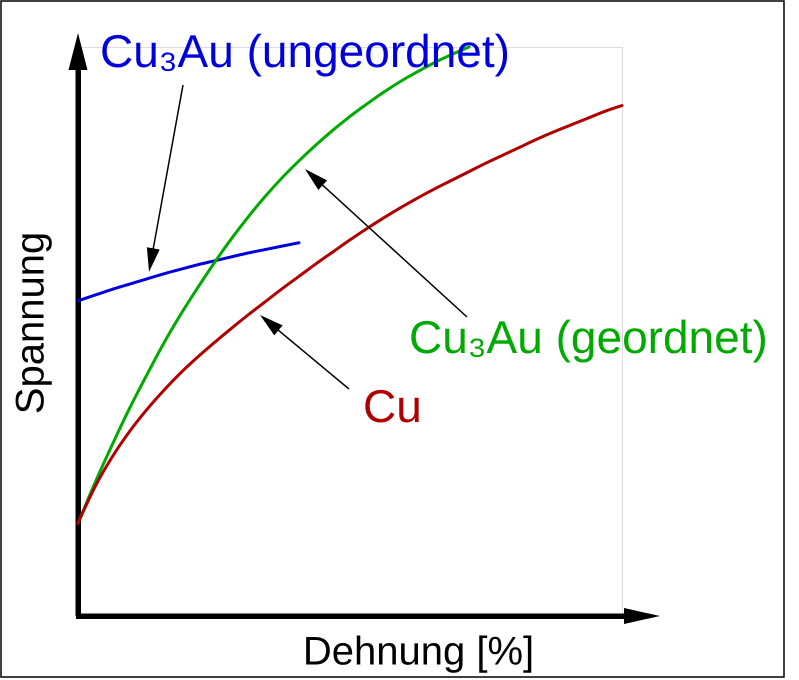 This screenshot has height=680, width=799. Describe the element at coordinates (418, 652) in the screenshot. I see `x-axis-title: Dehnung [%]` at that location.